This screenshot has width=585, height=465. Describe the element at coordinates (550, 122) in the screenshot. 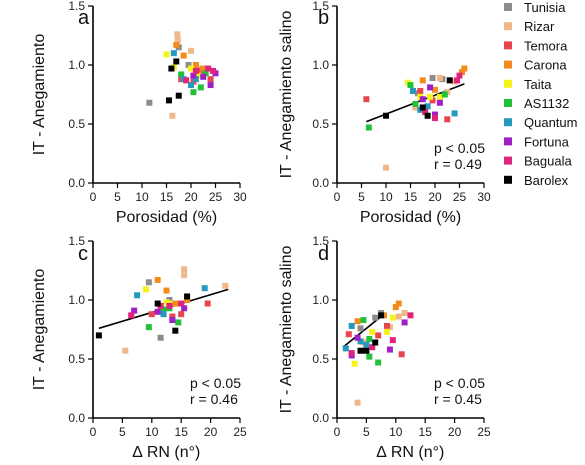

I see `legend-label: Quantum` at that location.